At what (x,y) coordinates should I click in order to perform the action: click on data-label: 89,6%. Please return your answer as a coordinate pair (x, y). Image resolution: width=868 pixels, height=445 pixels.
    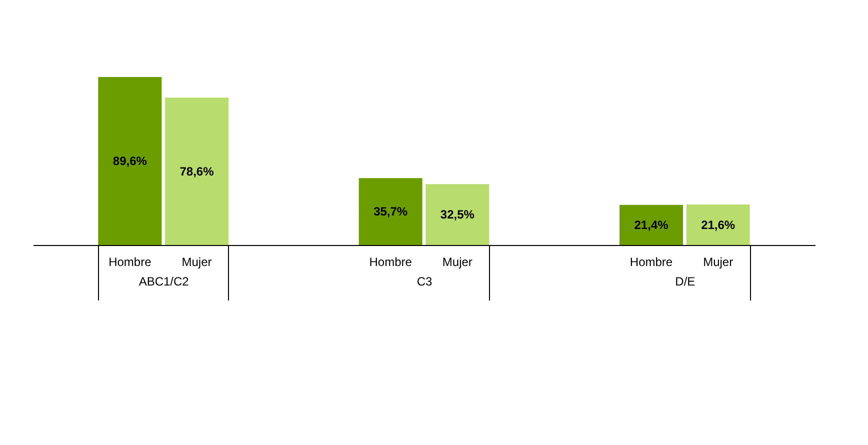
    Looking at the image, I should click on (130, 161).